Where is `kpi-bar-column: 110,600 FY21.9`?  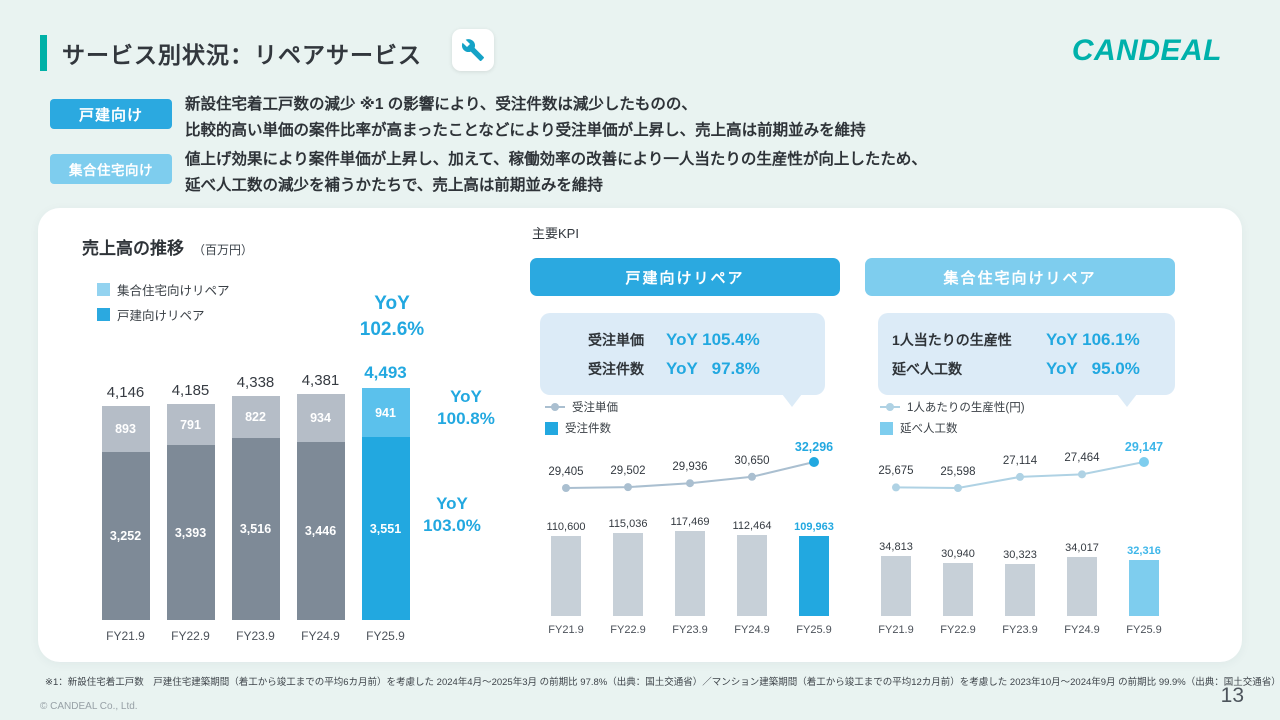 kpi-bar-column: 110,600 FY21.9 is located at coordinates (566, 578).